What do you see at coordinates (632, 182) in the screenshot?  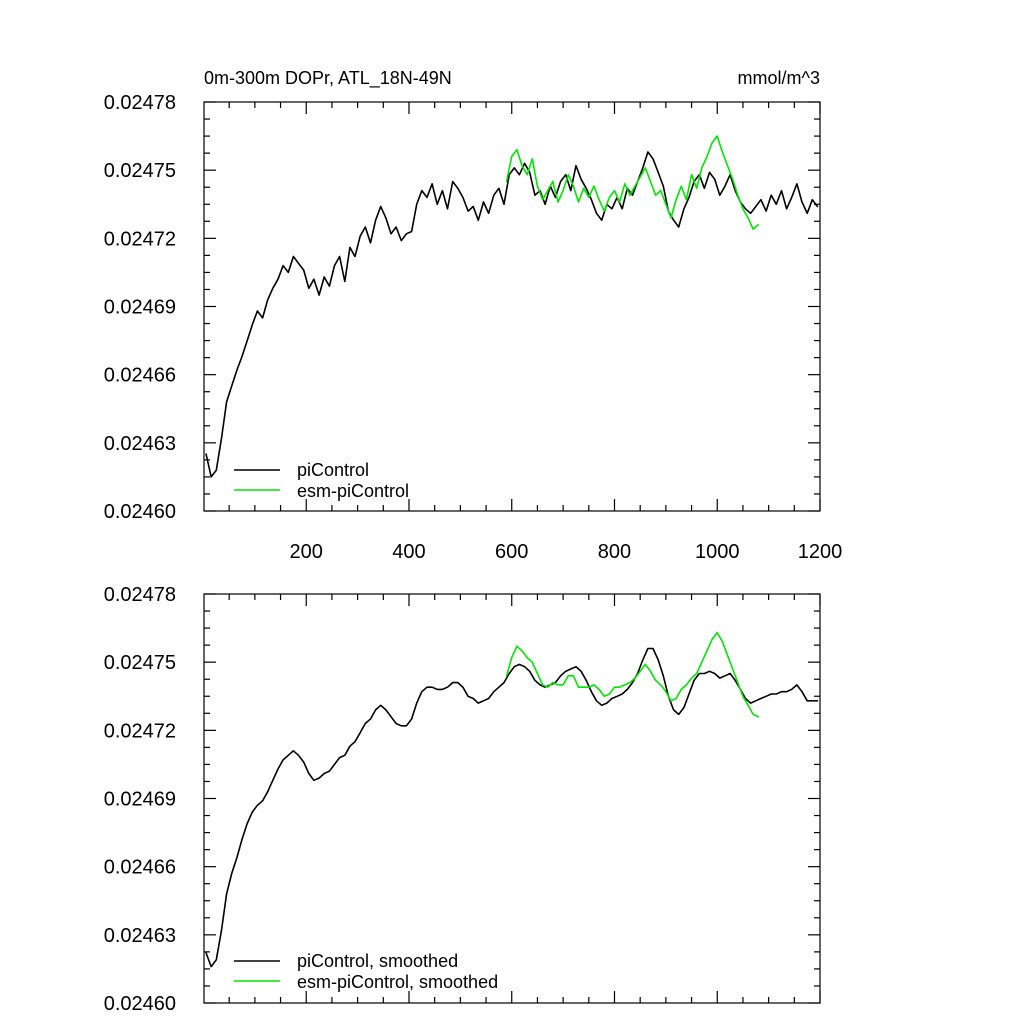 I see `series-line-esm-picontrol` at bounding box center [632, 182].